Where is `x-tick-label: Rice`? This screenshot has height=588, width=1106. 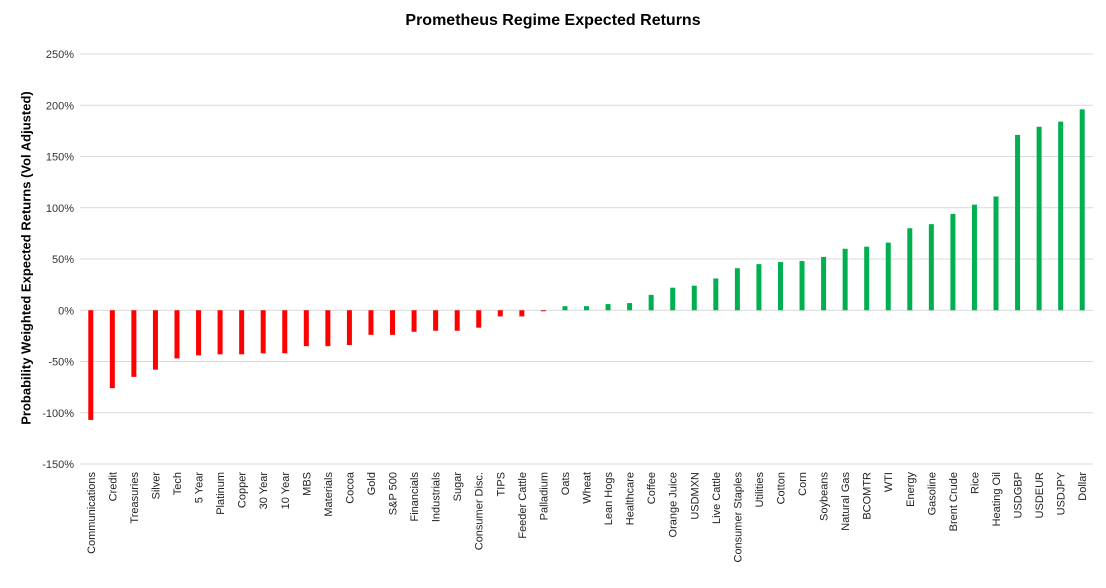
x-tick-label: Rice is located at coordinates (975, 483).